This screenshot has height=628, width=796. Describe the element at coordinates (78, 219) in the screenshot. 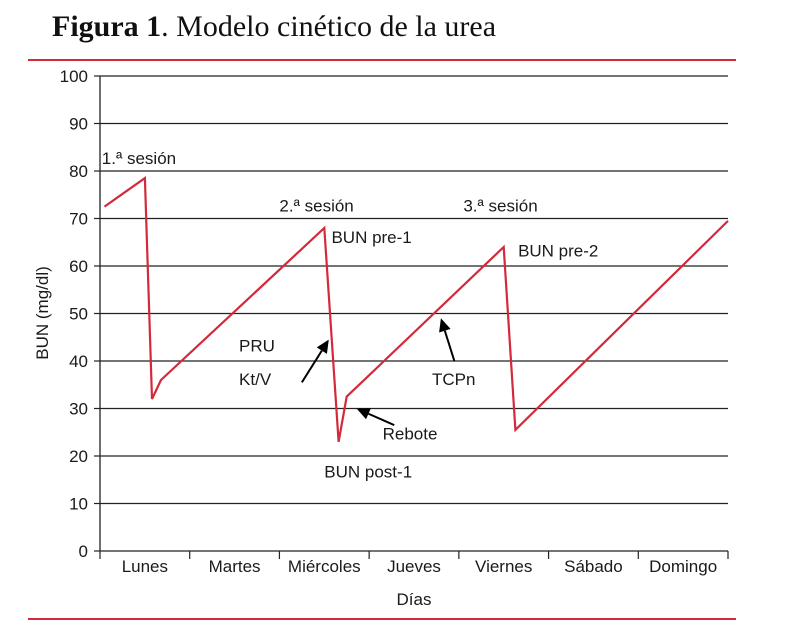

I see `y-tick-label: 70` at that location.